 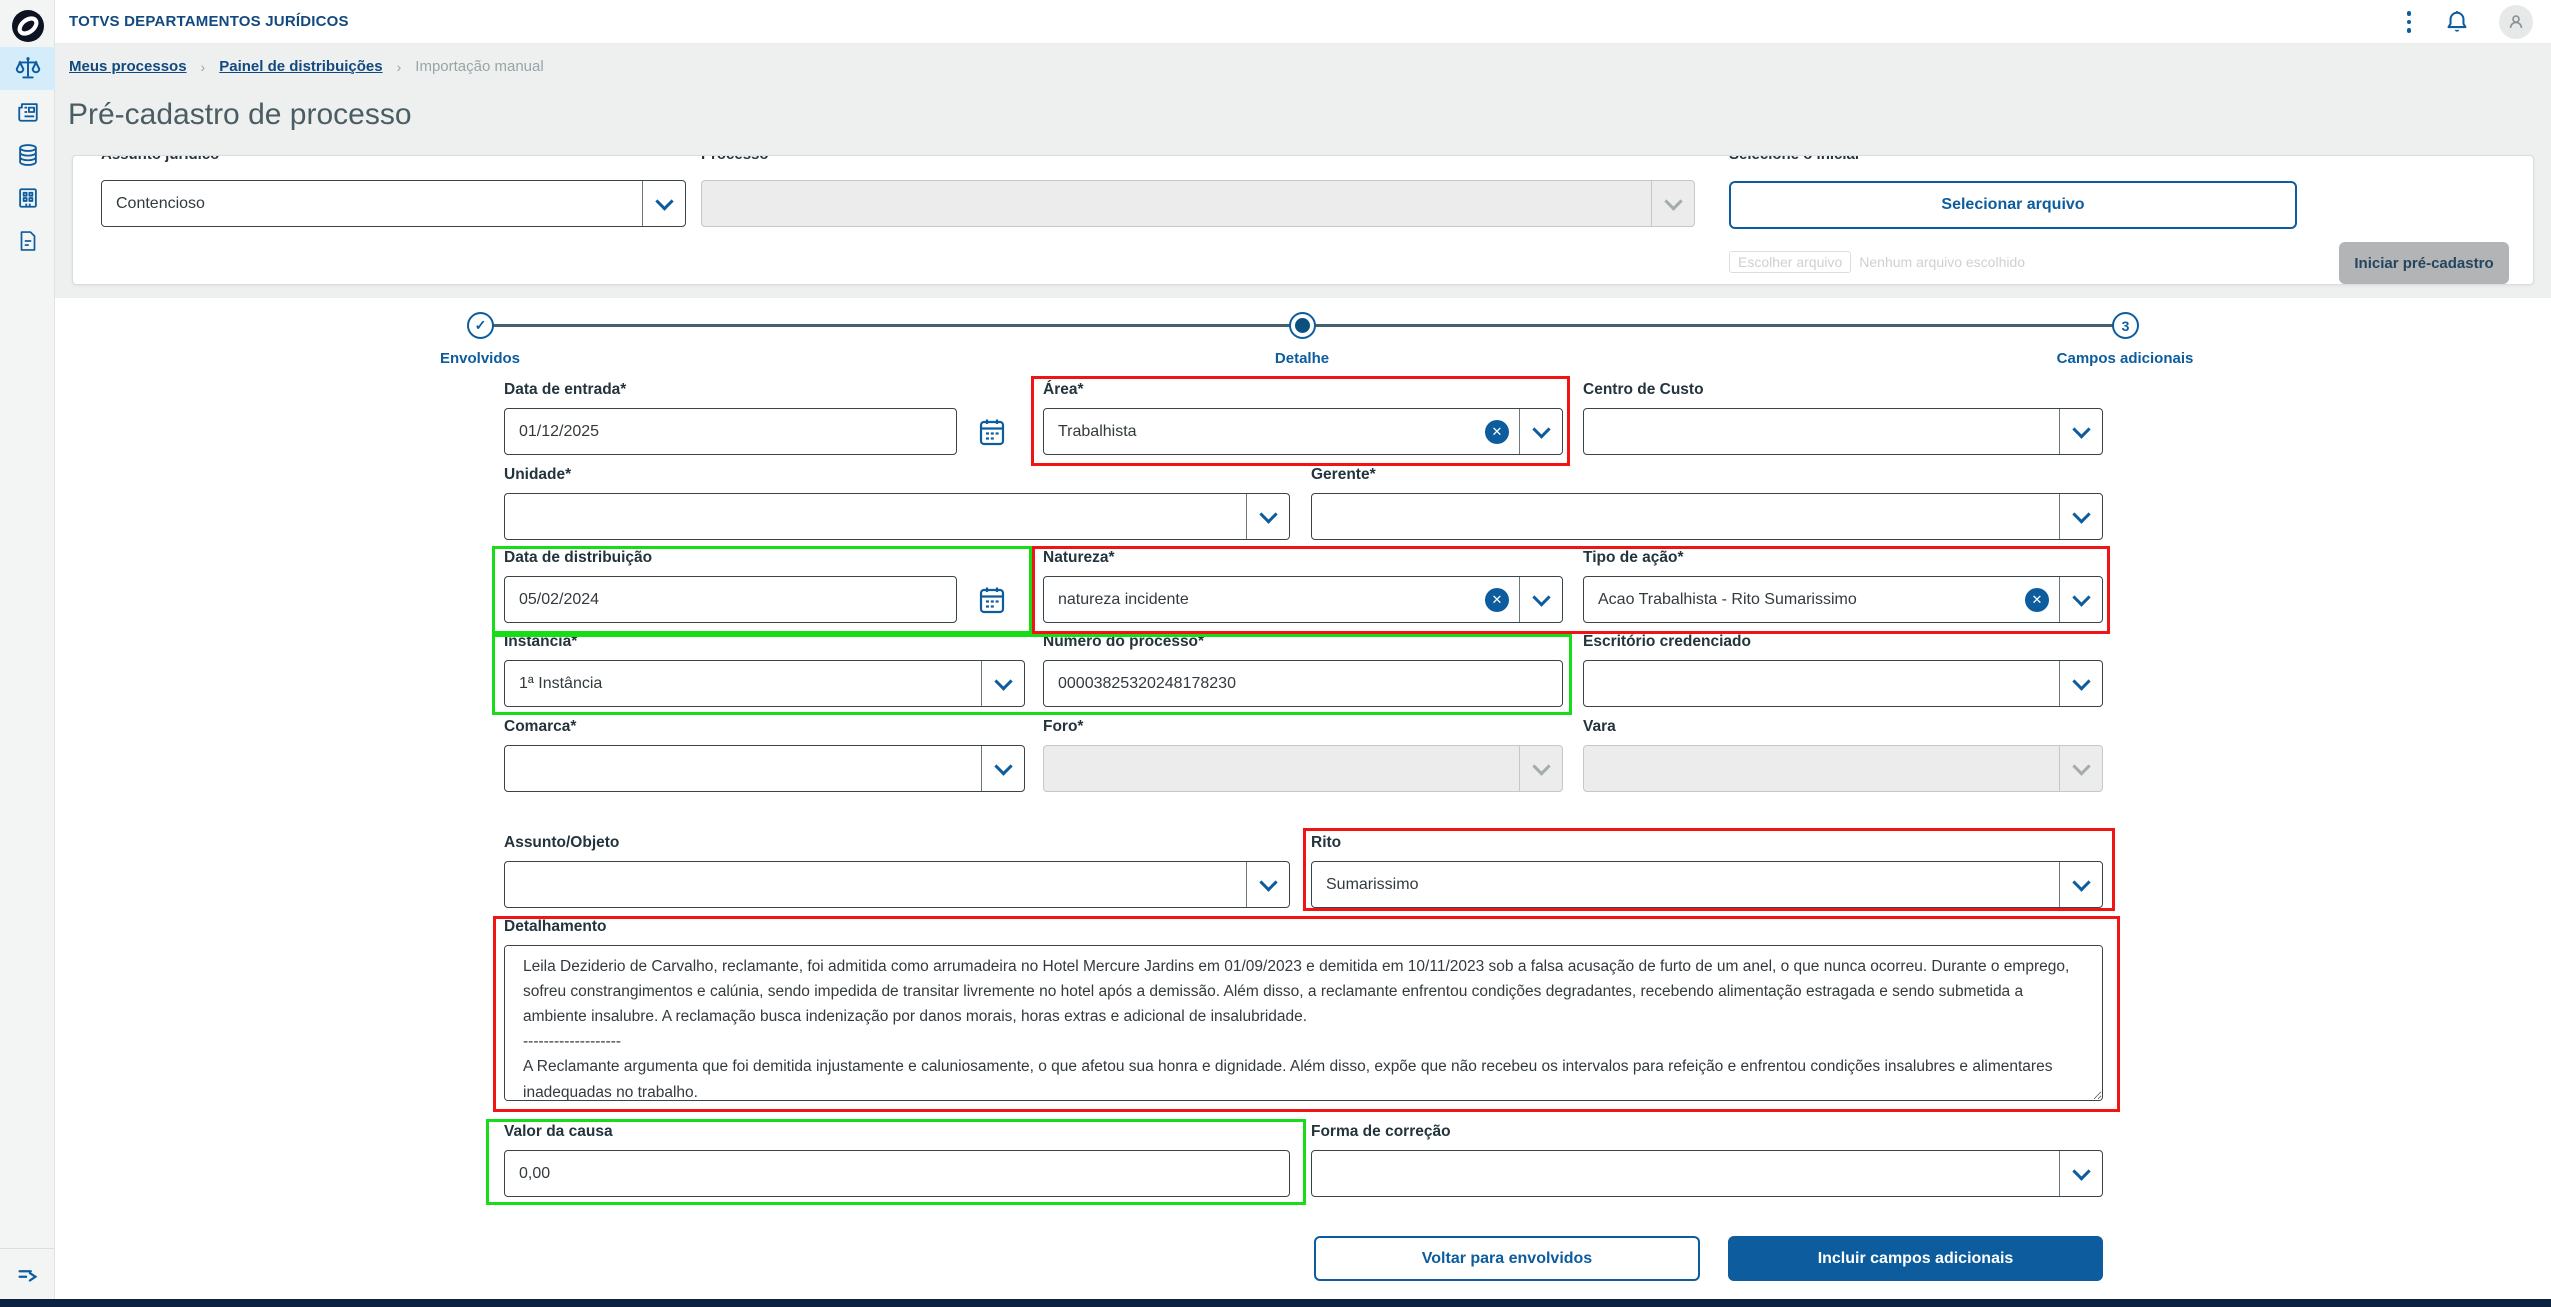 I want to click on assunto-juridico-label: Assunto jurídico, so click(x=160, y=159).